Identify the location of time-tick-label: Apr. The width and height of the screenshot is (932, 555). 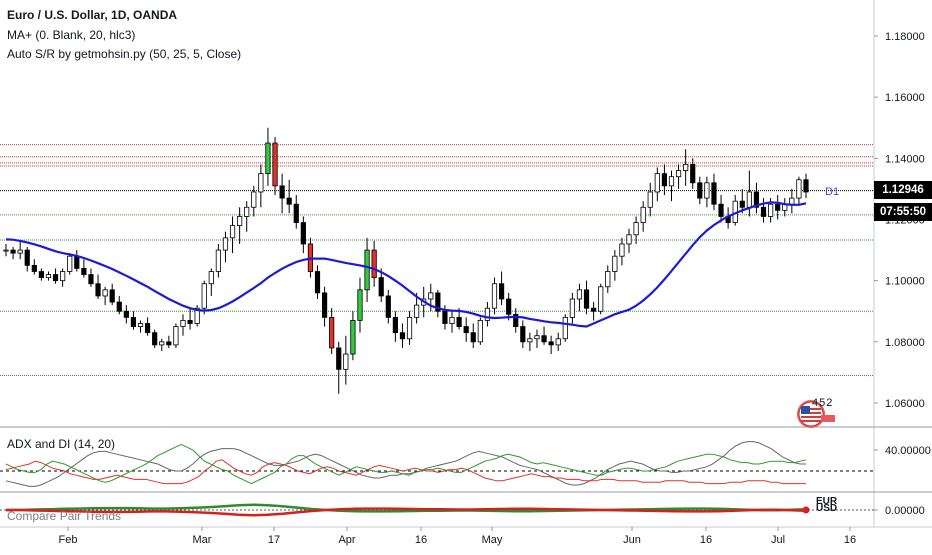
(346, 540).